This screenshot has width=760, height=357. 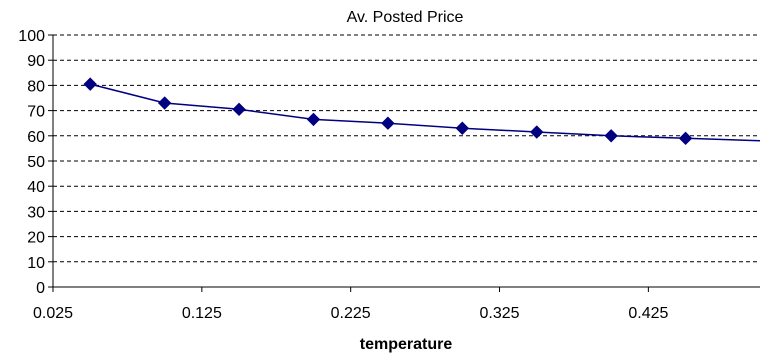 What do you see at coordinates (40, 288) in the screenshot?
I see `y-tick-label-0: 0` at bounding box center [40, 288].